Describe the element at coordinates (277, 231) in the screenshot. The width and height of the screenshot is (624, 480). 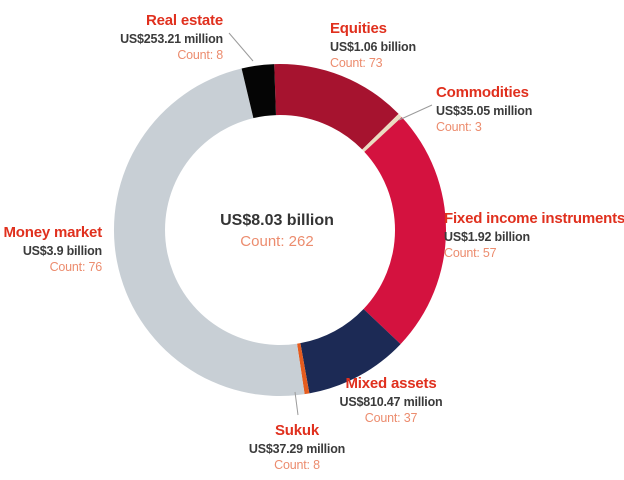
I see `center-total: US$8.03 billion Count: 262` at that location.